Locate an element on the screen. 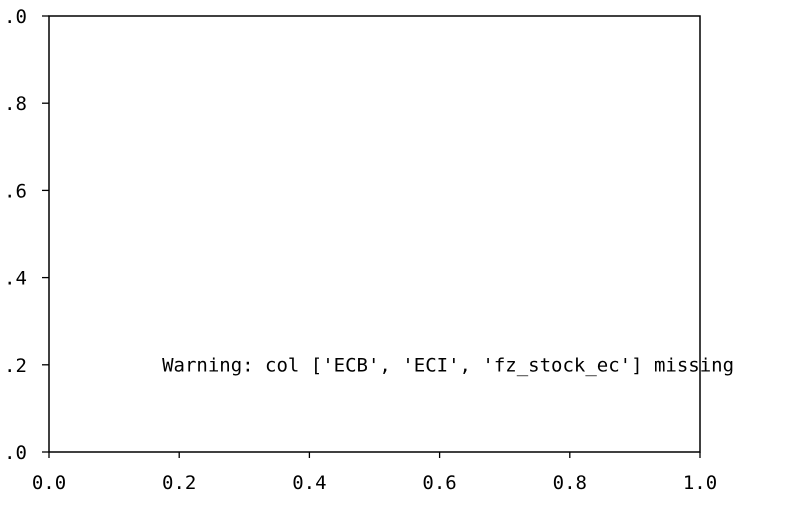  x-tick-label: 0.8 is located at coordinates (570, 483).